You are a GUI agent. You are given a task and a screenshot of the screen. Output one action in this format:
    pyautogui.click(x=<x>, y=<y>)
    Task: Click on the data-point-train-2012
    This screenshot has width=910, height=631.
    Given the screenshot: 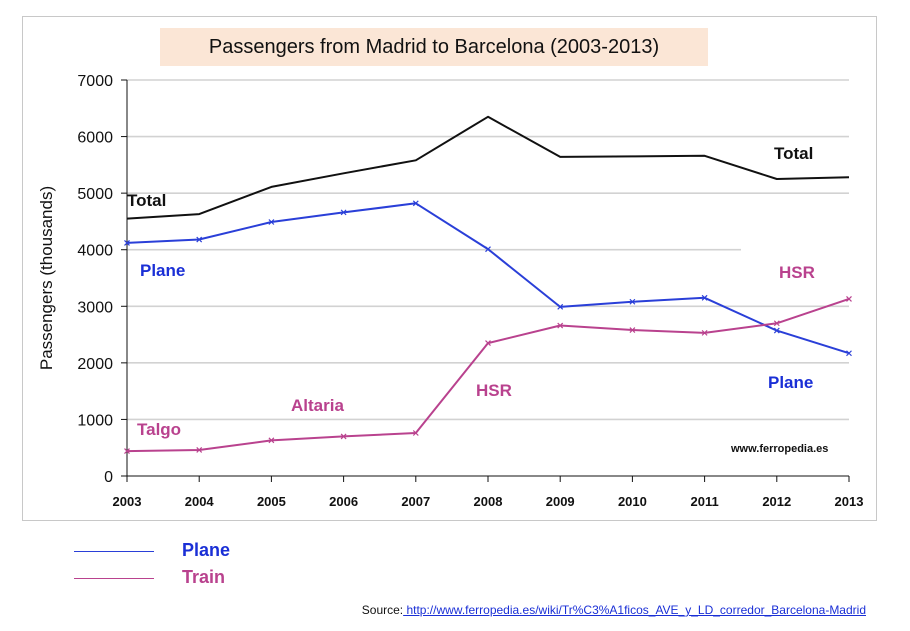 What is the action you would take?
    pyautogui.click(x=776, y=323)
    